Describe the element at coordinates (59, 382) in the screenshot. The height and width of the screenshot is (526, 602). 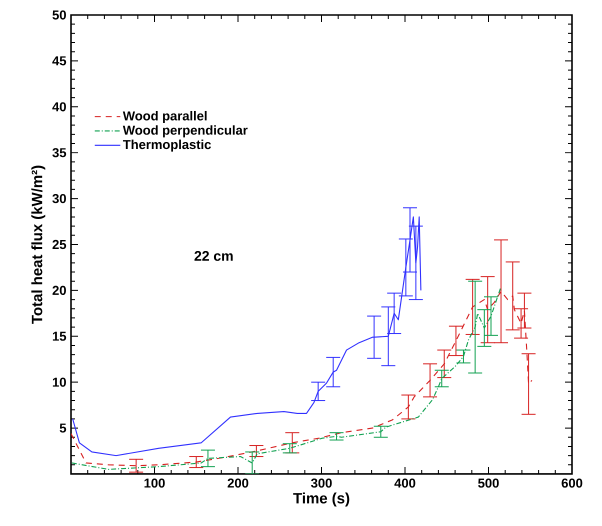
I see `y-tick-label: 10` at that location.